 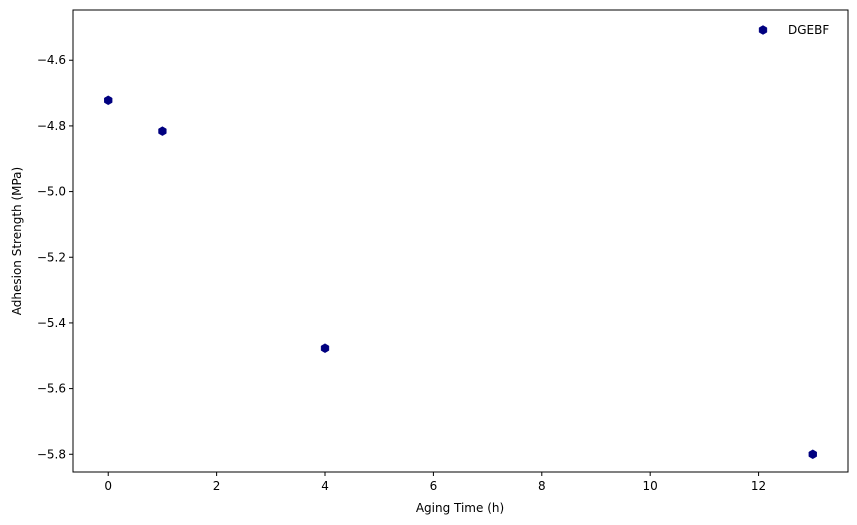 What do you see at coordinates (51, 454) in the screenshot?
I see `y-tick-label: −5.8` at bounding box center [51, 454].